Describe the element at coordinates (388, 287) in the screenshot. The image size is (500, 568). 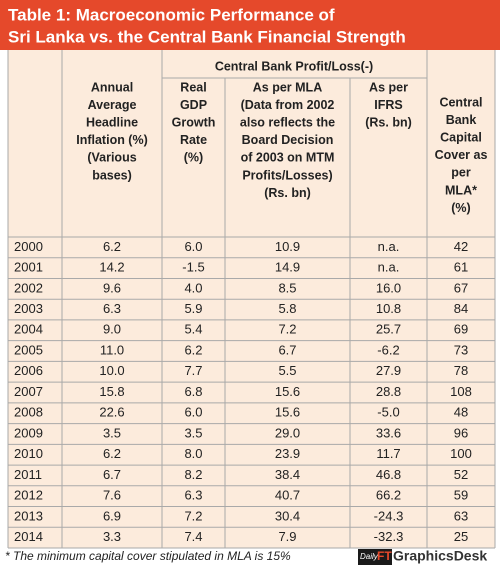
I see `value-cell: 16.0` at that location.